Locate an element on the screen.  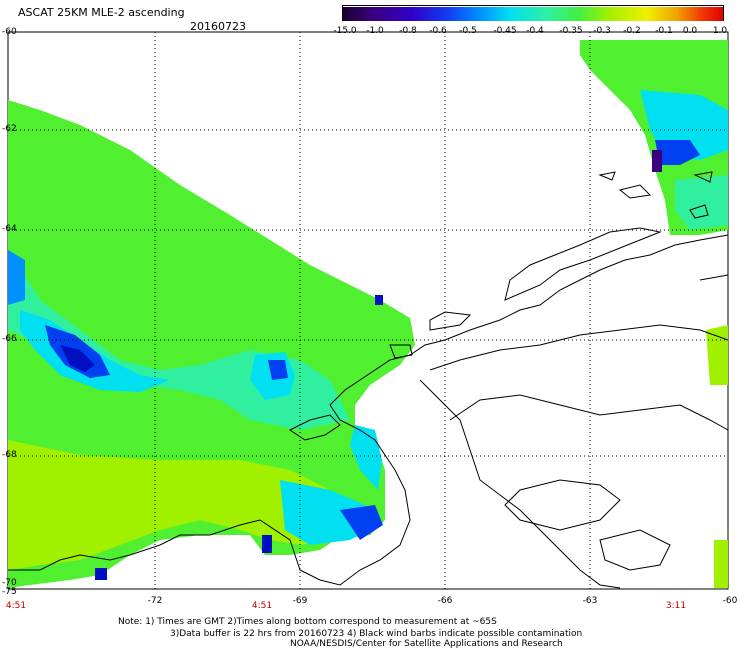
lon-label: -66 is located at coordinates (445, 601).